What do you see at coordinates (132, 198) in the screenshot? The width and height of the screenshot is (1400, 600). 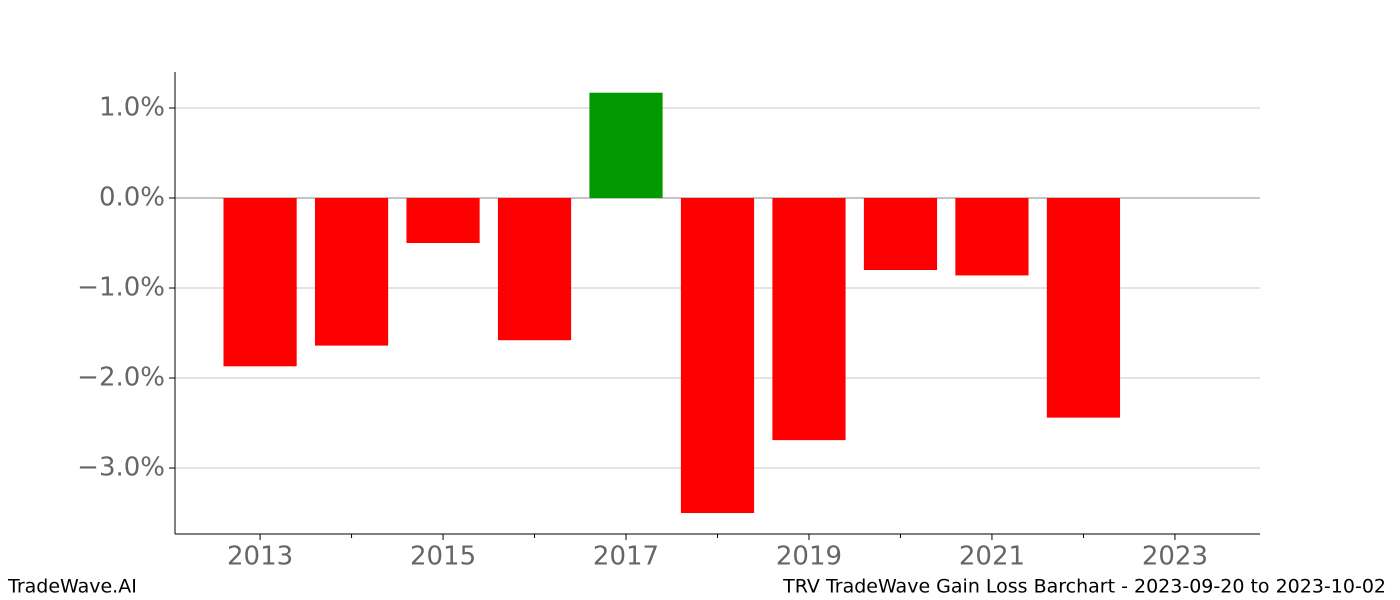 I see `y-tick-label: 0.0%` at bounding box center [132, 198].